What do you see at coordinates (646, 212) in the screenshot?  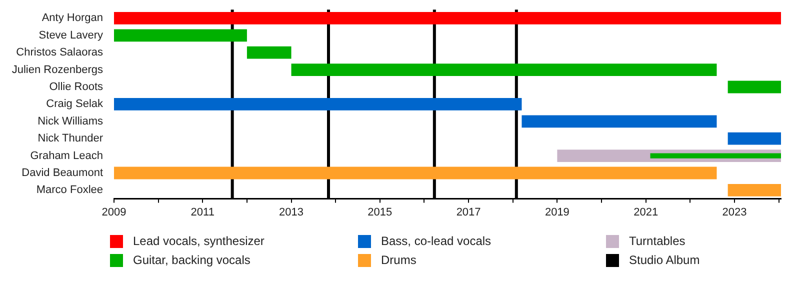 I see `x-tick-label: 2021` at bounding box center [646, 212].